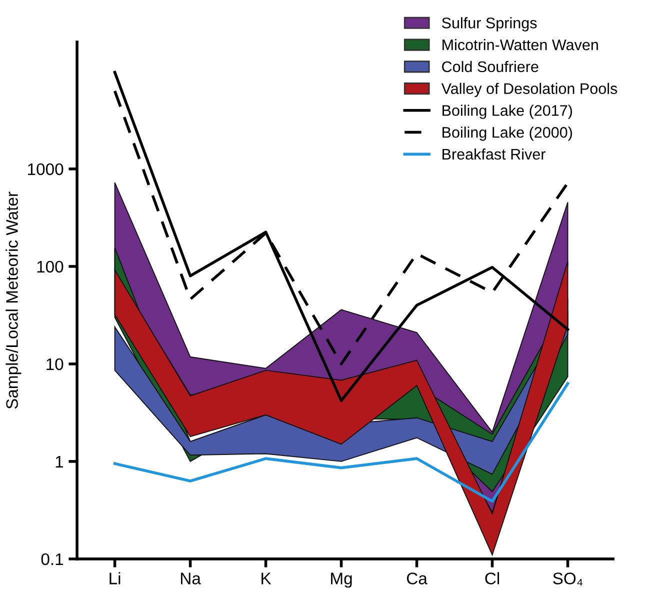 Image resolution: width=670 pixels, height=601 pixels. Describe the element at coordinates (520, 44) in the screenshot. I see `legend-label: Micotrin-Watten Waven` at that location.